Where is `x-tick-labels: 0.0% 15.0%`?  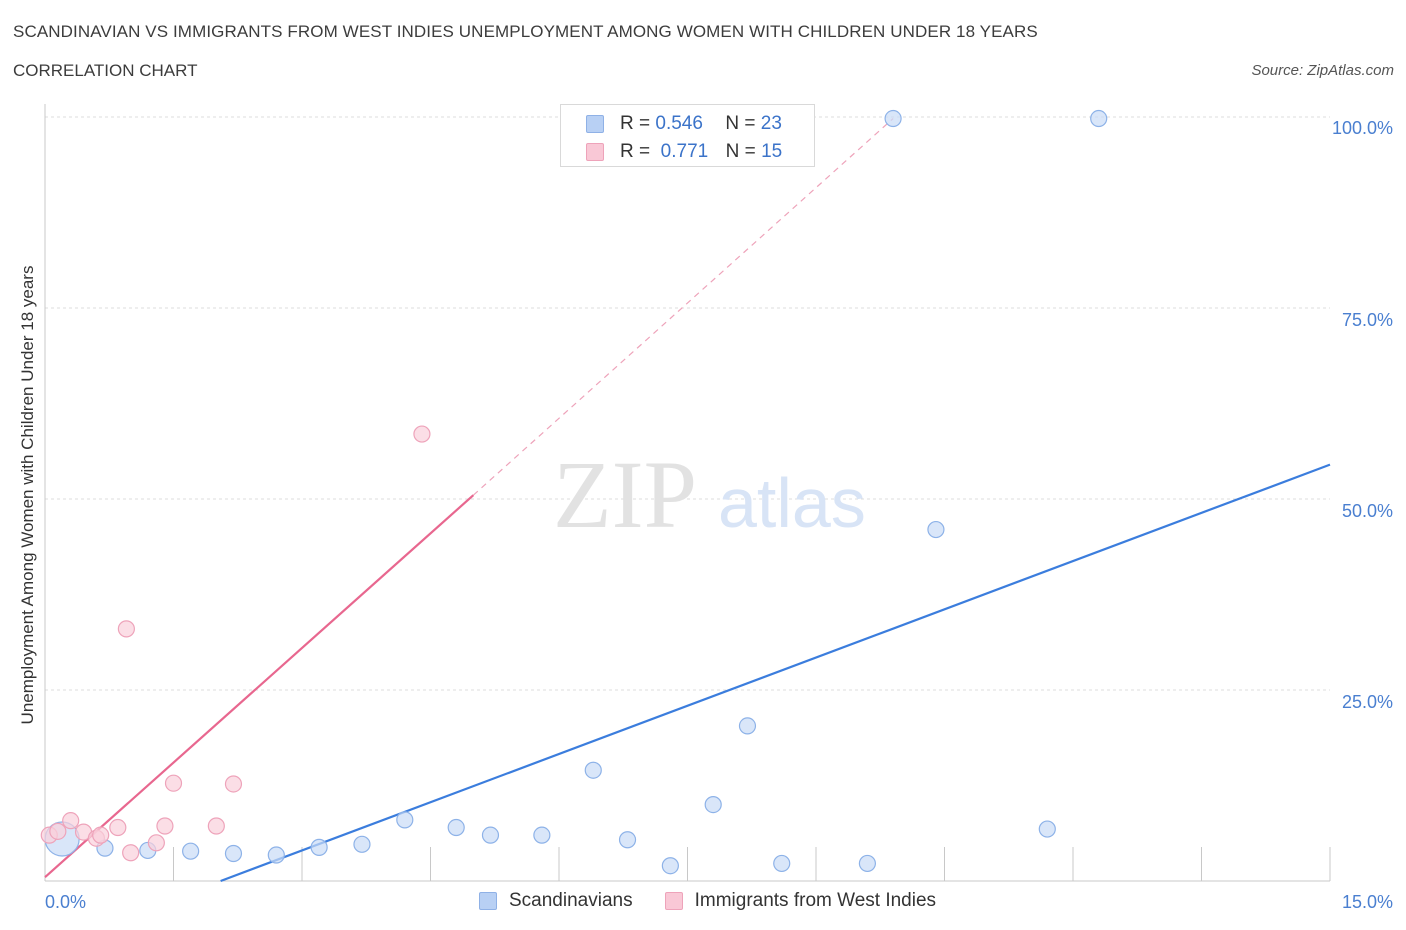 x-tick-labels: 0.0% 15.0% is located at coordinates (719, 902).